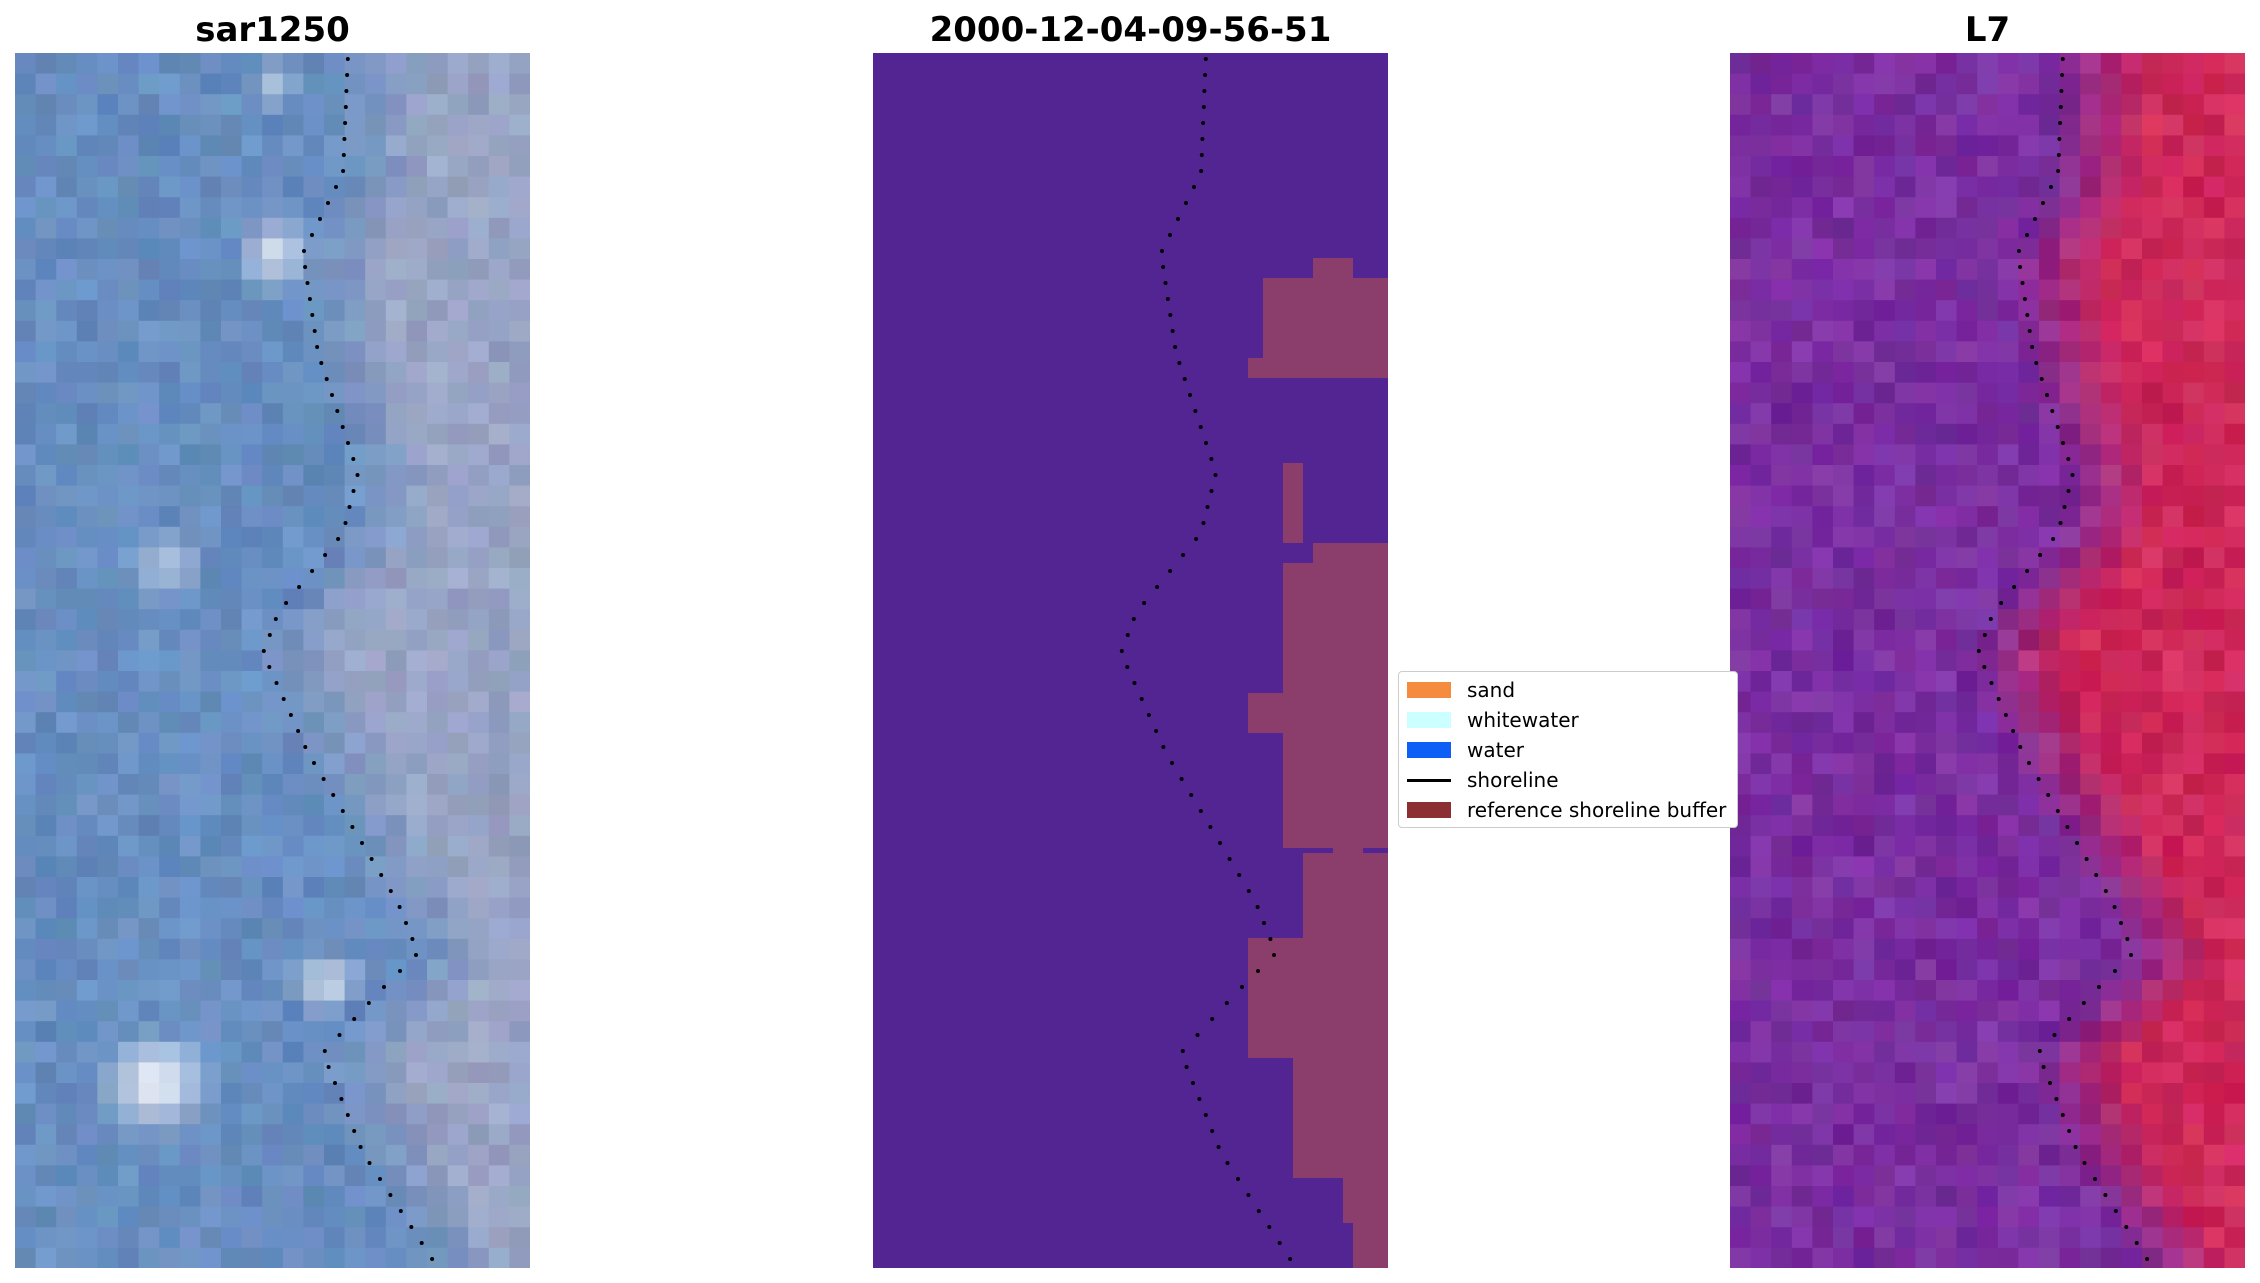 This screenshot has height=1283, width=2260. I want to click on legend-item-shoreline: shoreline, so click(1483, 780).